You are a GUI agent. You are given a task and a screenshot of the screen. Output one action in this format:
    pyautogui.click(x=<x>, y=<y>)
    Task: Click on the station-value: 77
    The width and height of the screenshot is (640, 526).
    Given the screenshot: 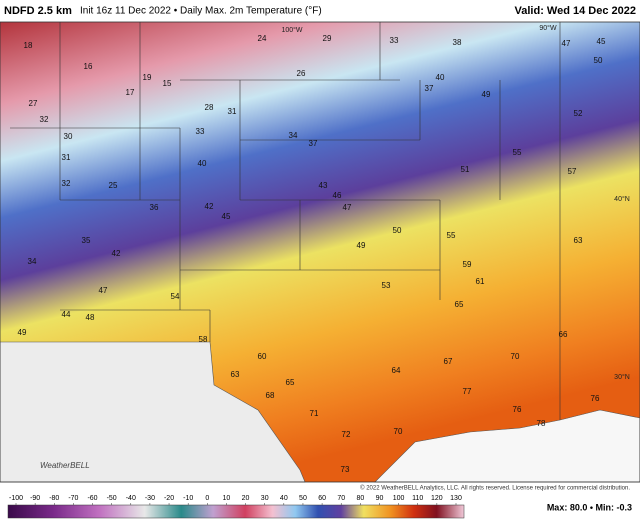 What is the action you would take?
    pyautogui.click(x=467, y=391)
    